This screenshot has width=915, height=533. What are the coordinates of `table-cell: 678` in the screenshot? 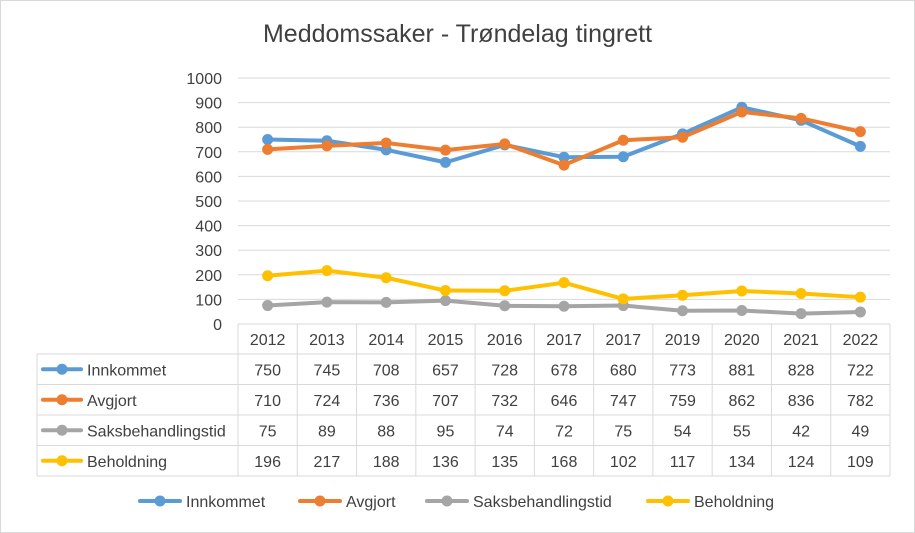 It's located at (564, 370).